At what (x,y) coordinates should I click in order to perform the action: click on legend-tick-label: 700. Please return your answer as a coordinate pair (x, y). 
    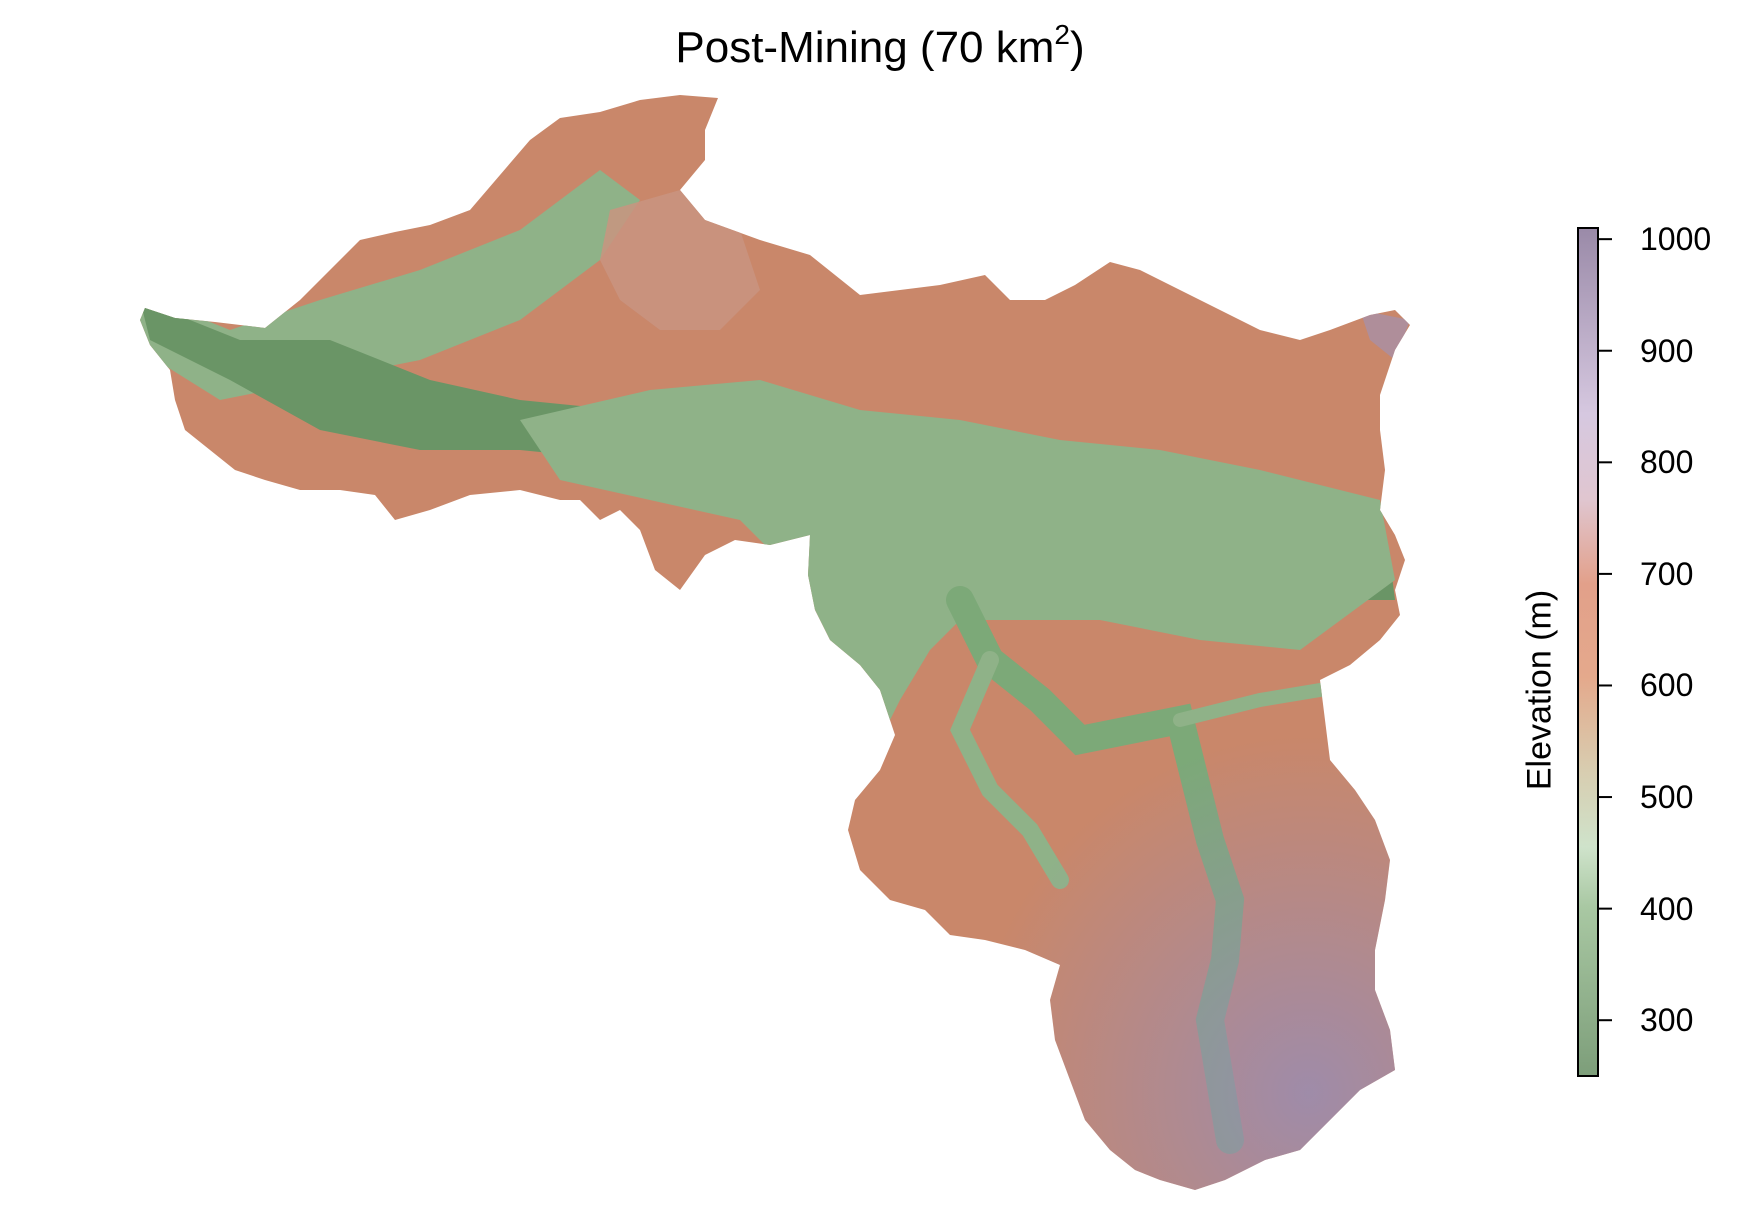
    Looking at the image, I should click on (1667, 573).